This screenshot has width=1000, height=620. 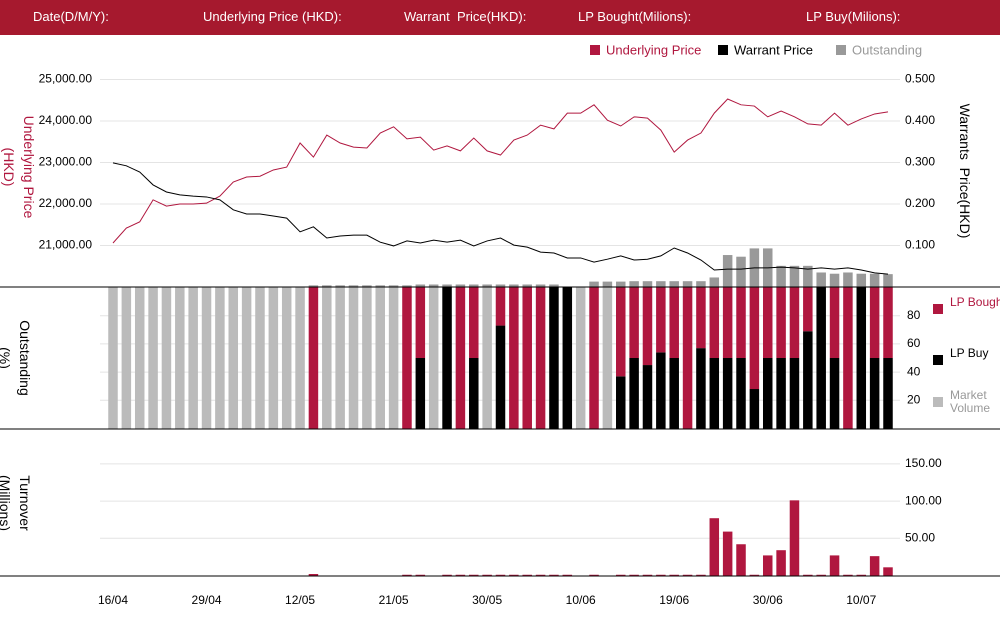 I want to click on header-label: Warrant Price(HKD):, so click(x=465, y=16).